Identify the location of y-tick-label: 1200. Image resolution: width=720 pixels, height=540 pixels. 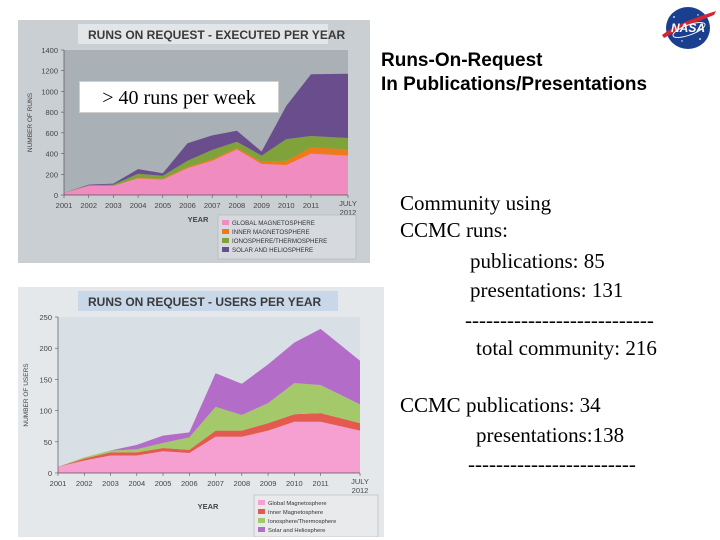
(49, 71).